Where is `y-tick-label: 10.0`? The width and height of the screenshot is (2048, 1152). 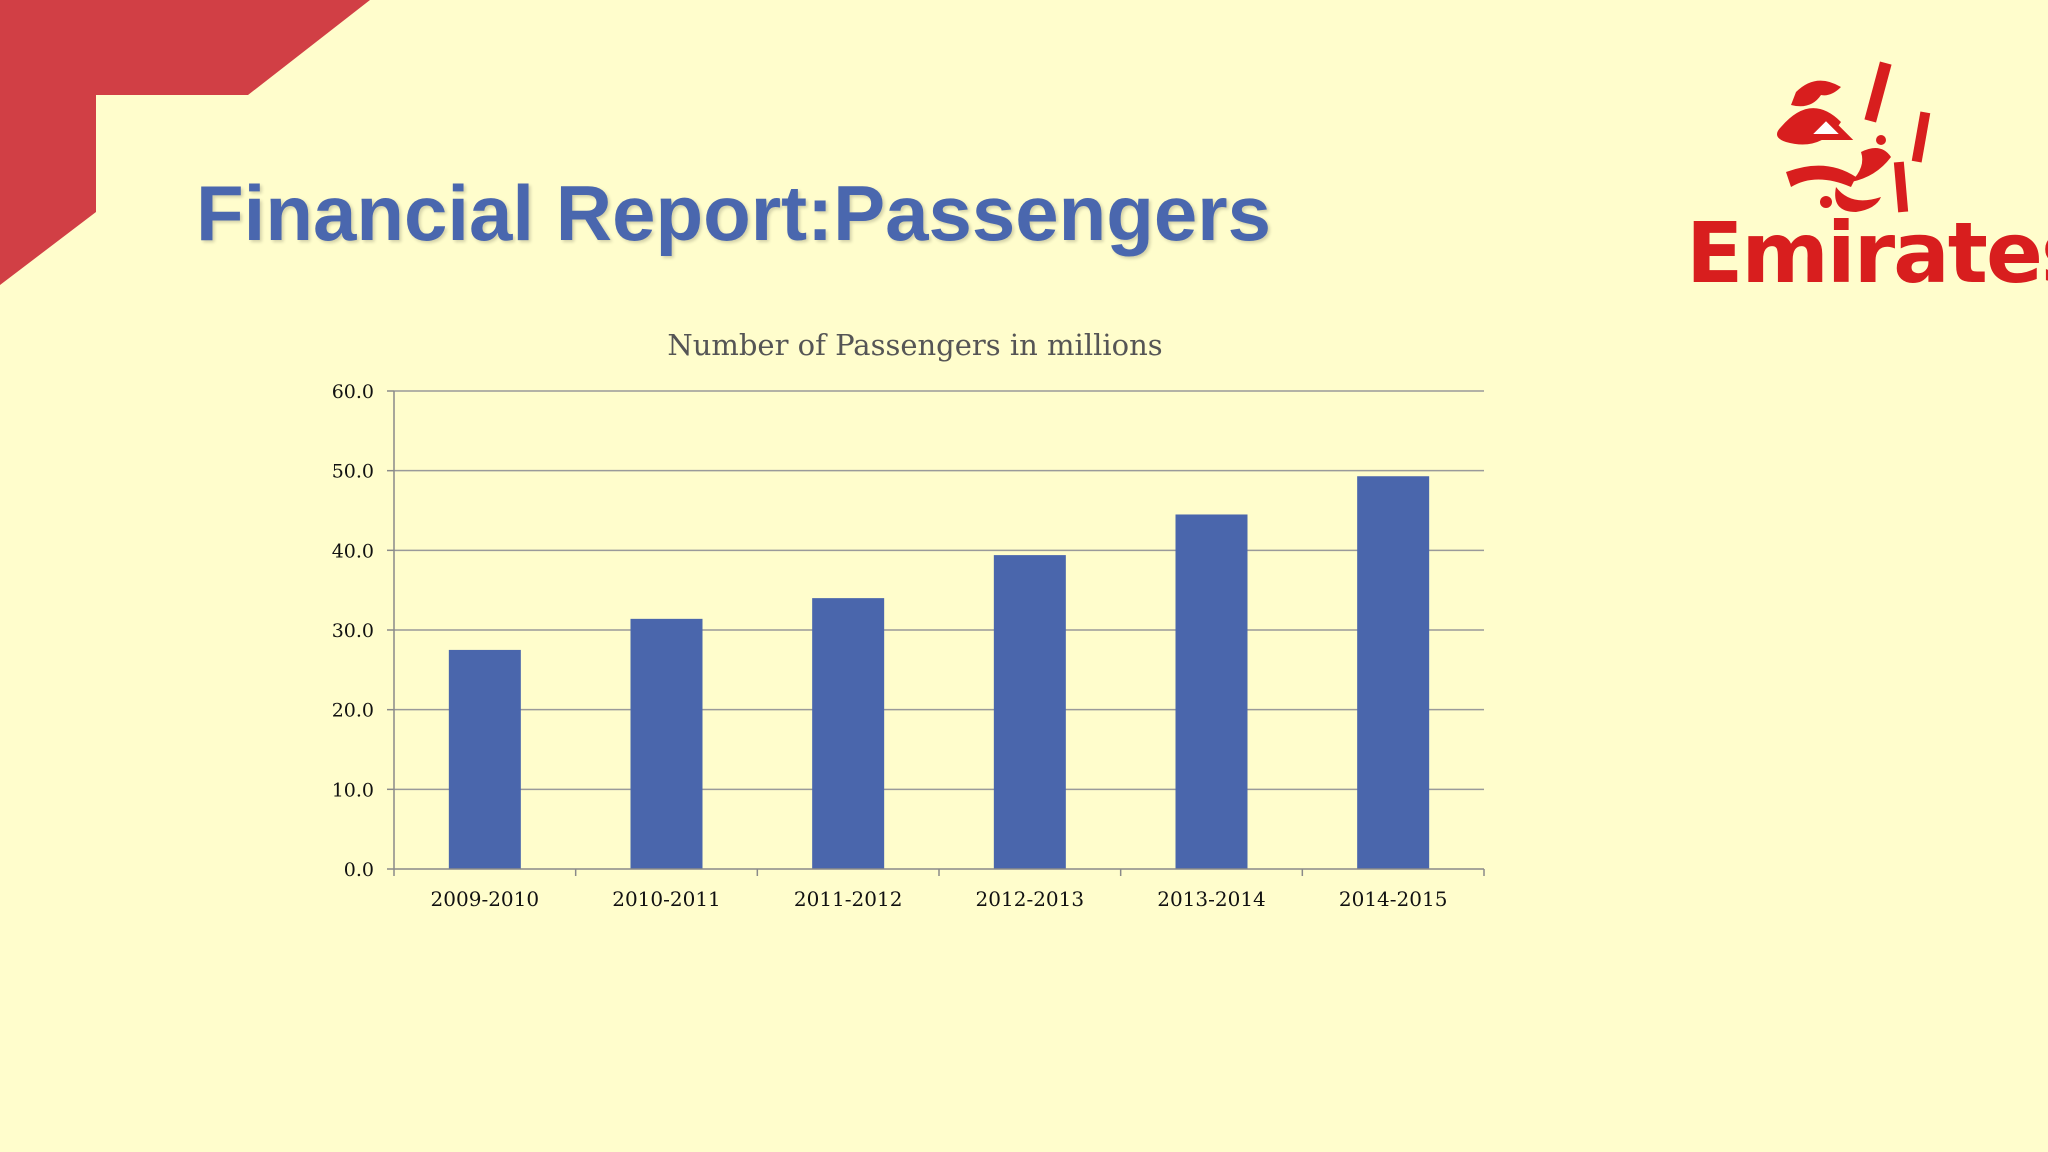 y-tick-label: 10.0 is located at coordinates (353, 790).